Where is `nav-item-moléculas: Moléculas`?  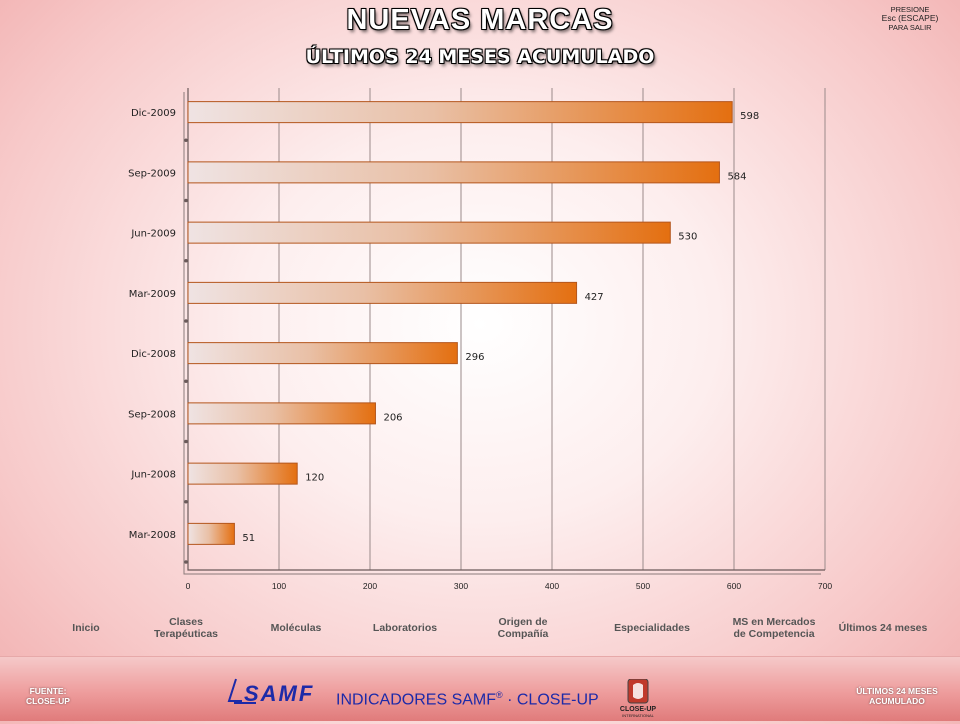
nav-item-moléculas: Moléculas is located at coordinates (296, 628).